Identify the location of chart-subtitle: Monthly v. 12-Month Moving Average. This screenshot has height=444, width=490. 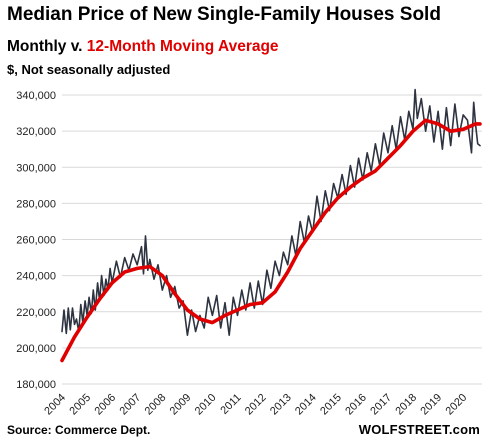
(143, 47).